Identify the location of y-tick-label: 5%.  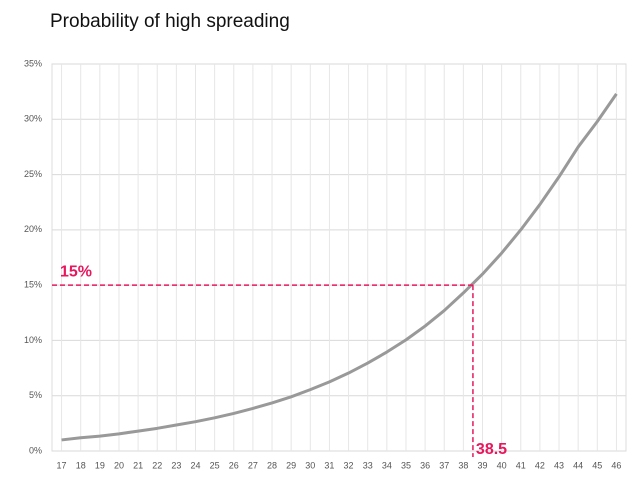
(35, 395).